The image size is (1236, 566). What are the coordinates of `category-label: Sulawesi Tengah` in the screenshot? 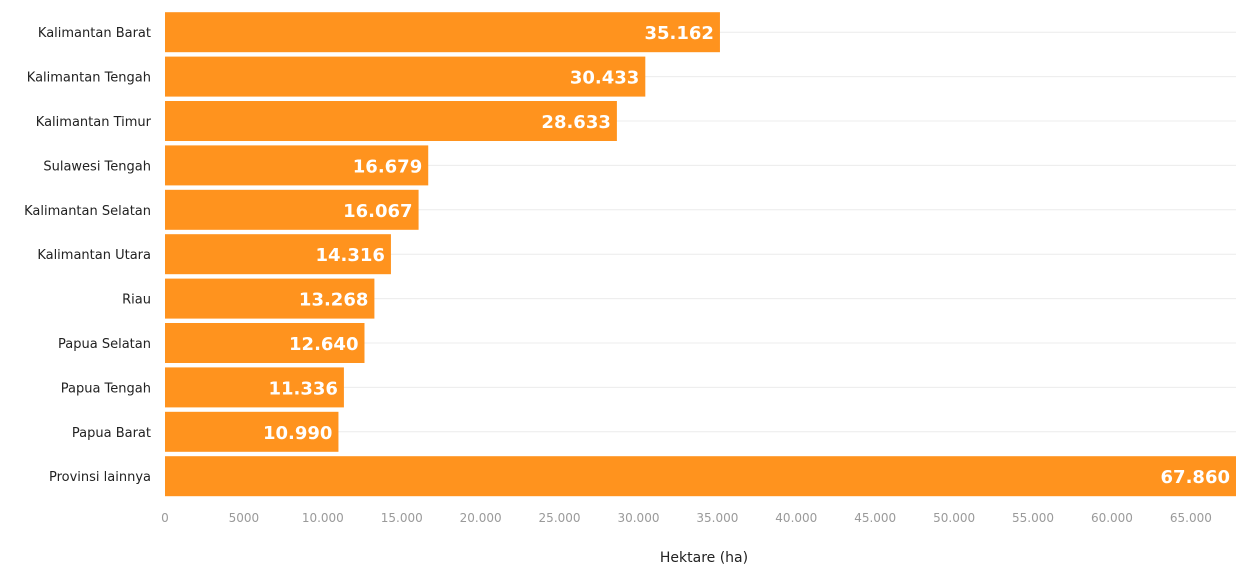 It's located at (97, 166).